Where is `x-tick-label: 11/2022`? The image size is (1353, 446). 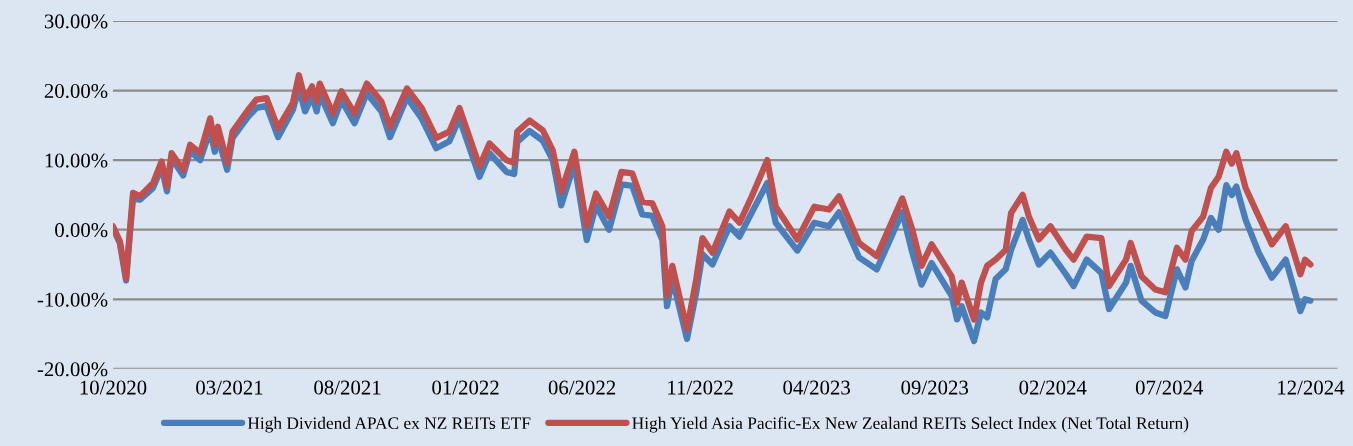
x-tick-label: 11/2022 is located at coordinates (700, 387).